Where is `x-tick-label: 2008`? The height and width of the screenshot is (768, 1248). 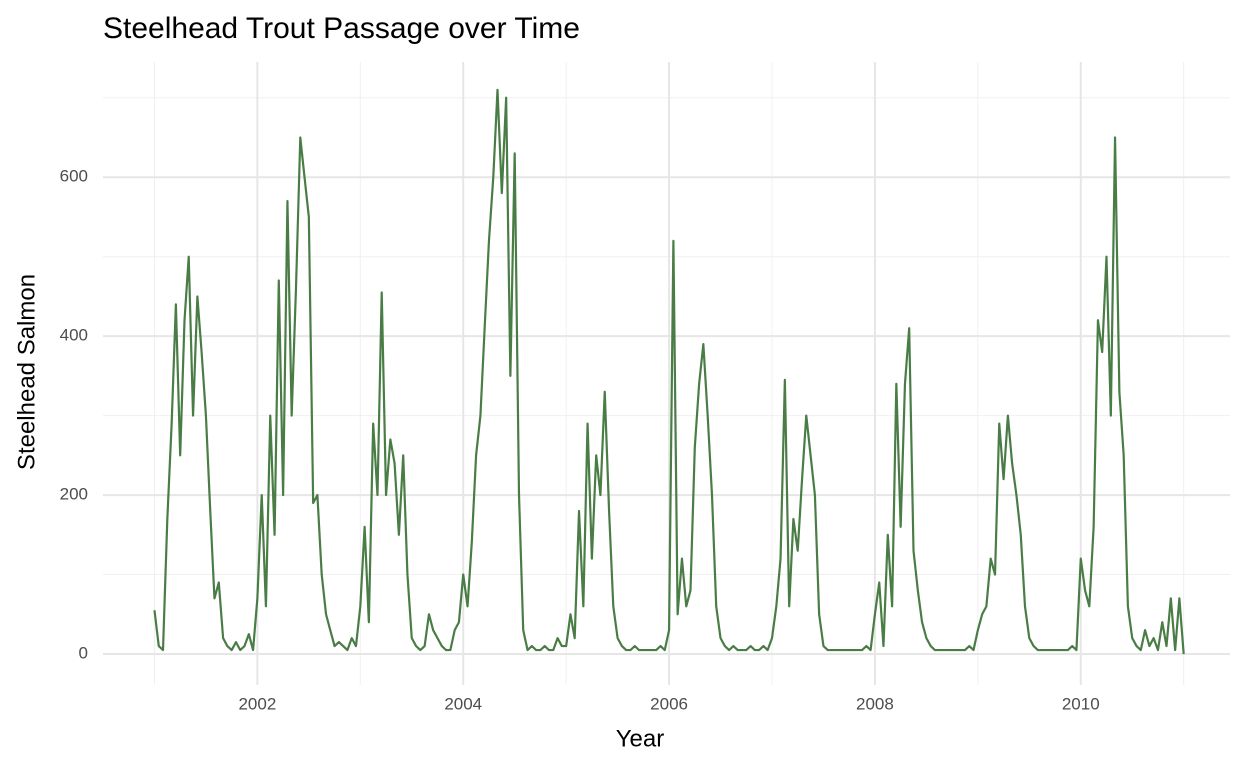 x-tick-label: 2008 is located at coordinates (875, 703).